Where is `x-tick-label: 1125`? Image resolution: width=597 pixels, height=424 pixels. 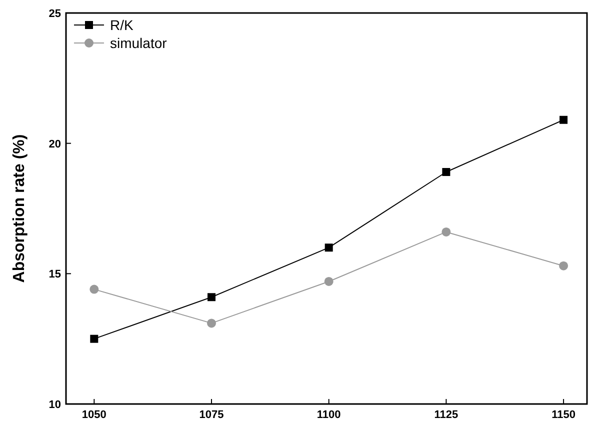
x-tick-label: 1125 is located at coordinates (446, 415).